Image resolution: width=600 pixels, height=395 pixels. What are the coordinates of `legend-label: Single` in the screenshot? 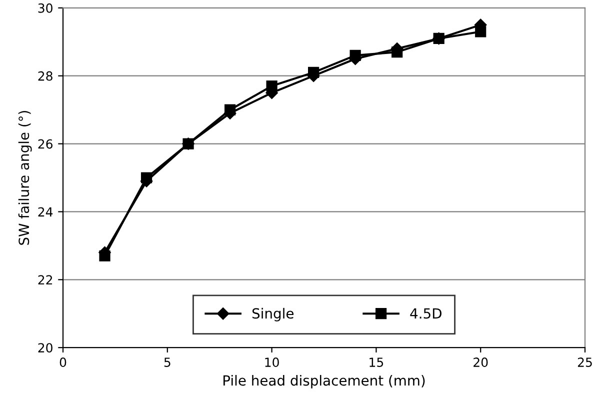 It's located at (273, 315).